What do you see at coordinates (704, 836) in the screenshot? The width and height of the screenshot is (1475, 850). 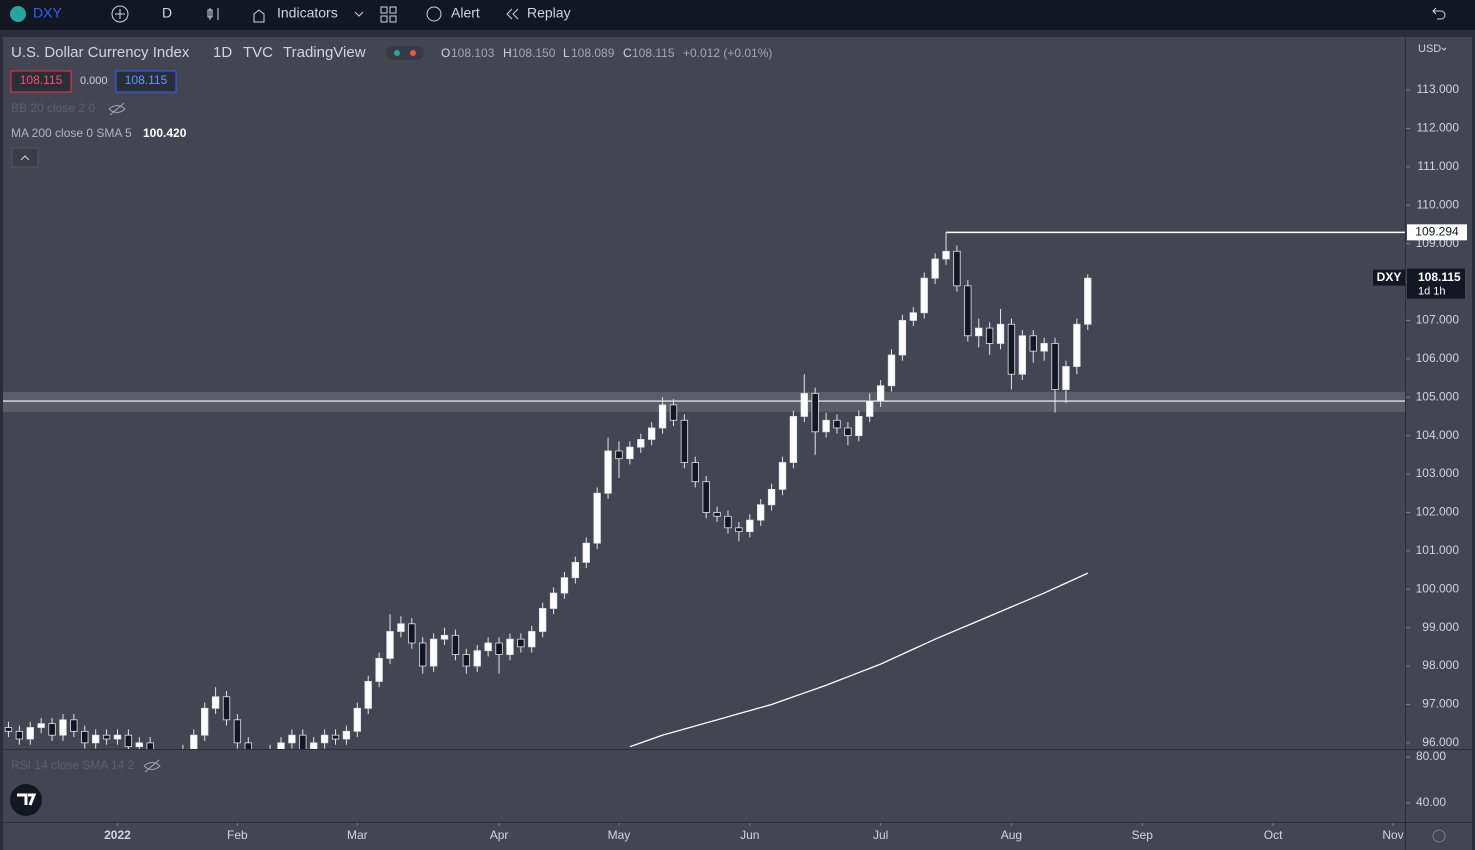 I see `time-axis` at bounding box center [704, 836].